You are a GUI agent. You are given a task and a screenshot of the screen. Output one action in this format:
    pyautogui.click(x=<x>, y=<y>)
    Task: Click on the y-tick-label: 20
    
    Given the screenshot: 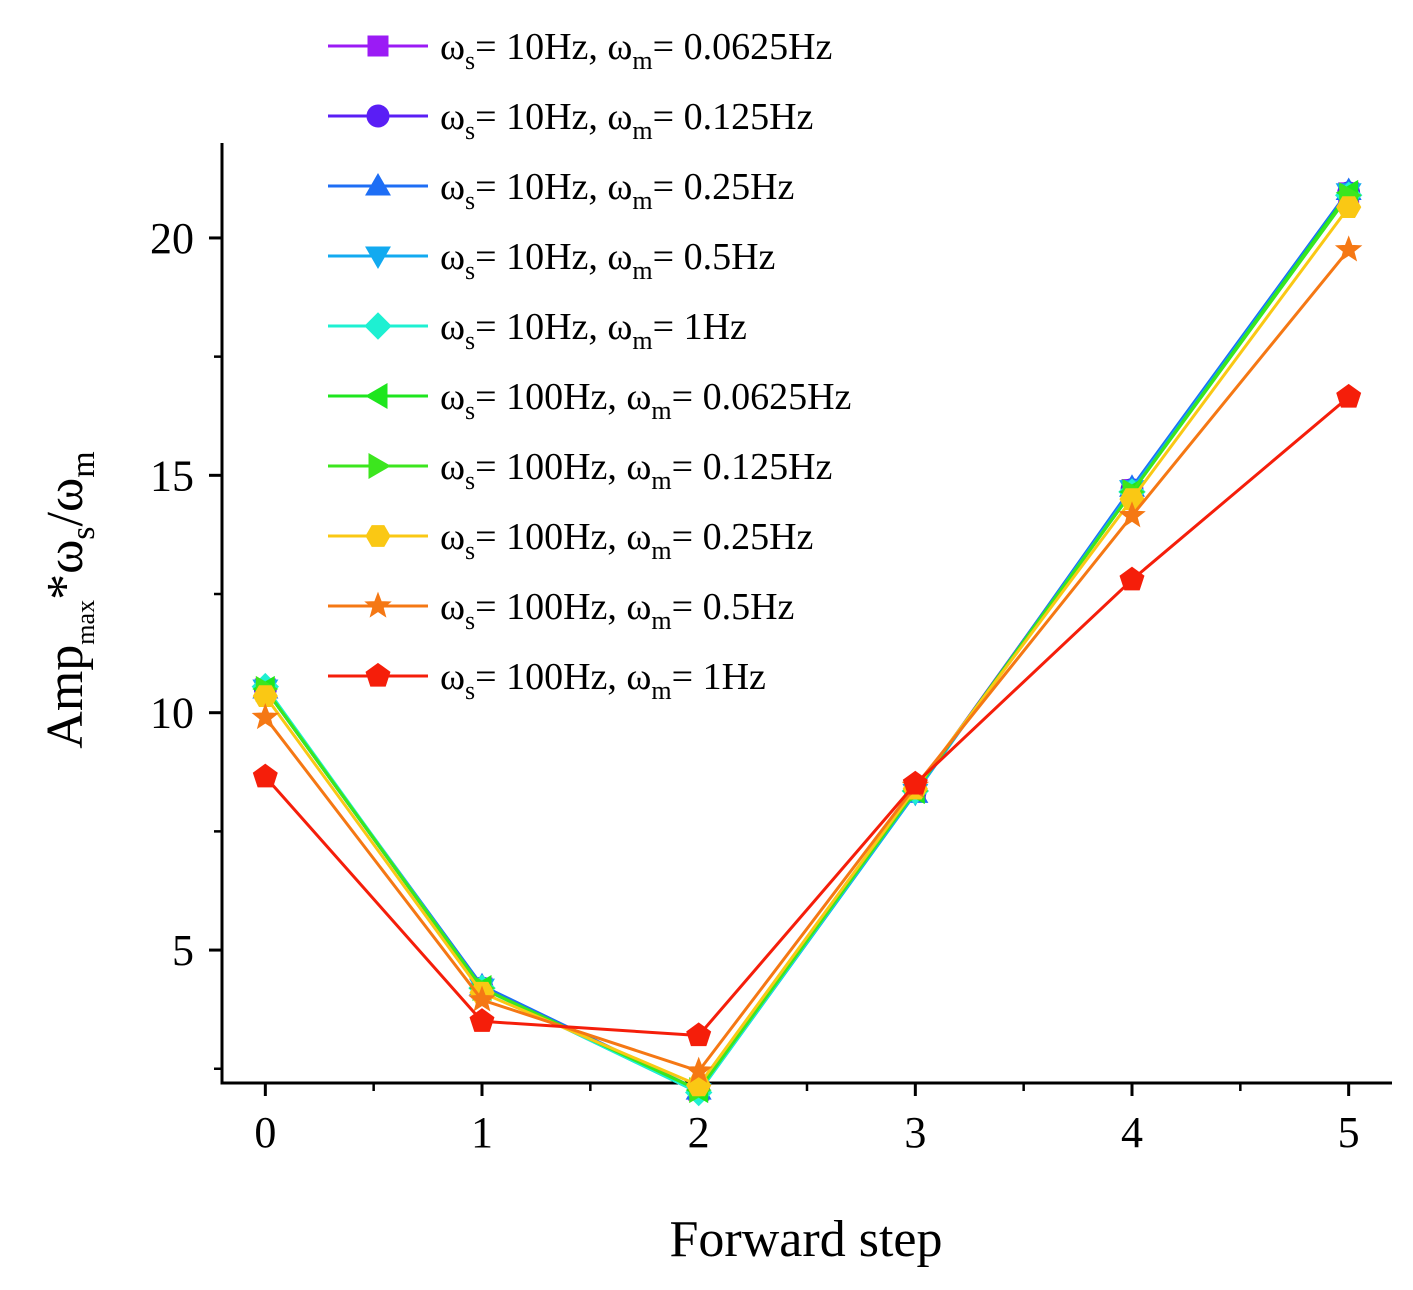 What is the action you would take?
    pyautogui.click(x=172, y=238)
    